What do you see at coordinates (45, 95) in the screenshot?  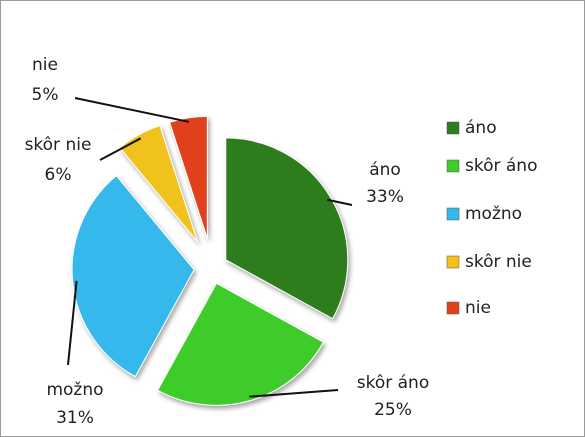 I see `data-label-value: 5%` at bounding box center [45, 95].